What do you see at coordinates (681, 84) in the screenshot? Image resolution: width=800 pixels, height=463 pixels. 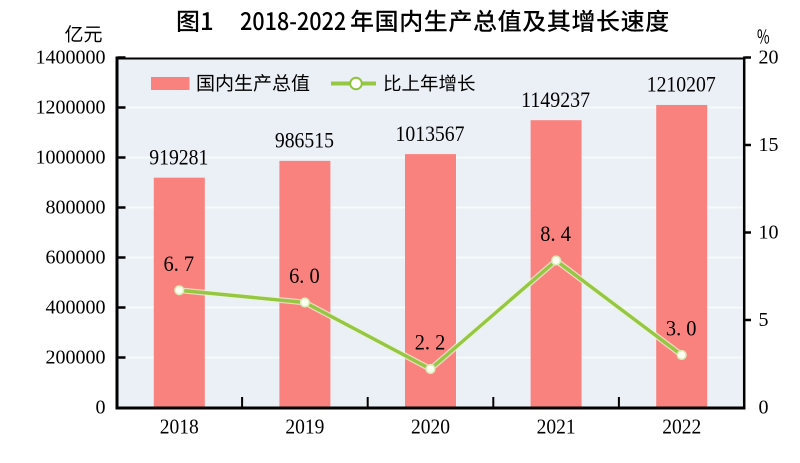 I see `svg-text: 1210207` at bounding box center [681, 84].